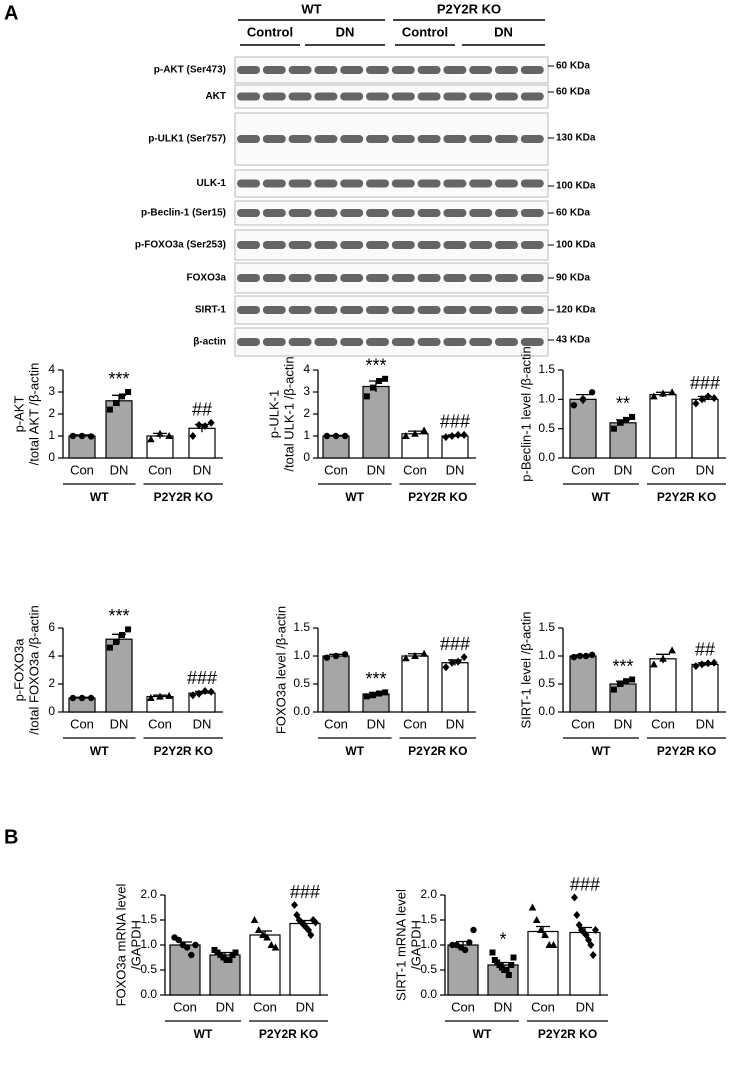  I want to click on y-axis-label: /total AKT /β-actin, so click(33, 414).